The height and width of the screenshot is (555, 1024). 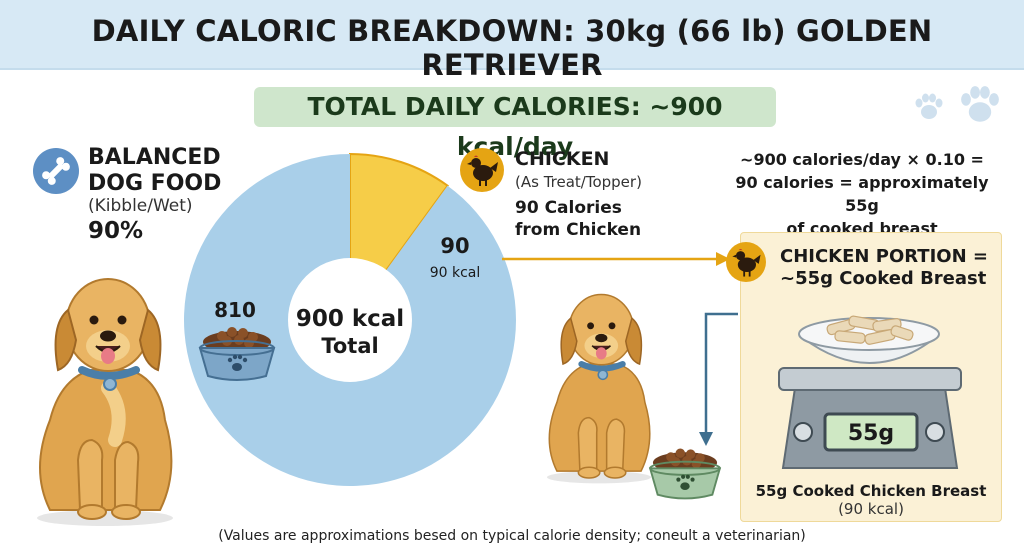 I want to click on chicken-calories-line2: from Chicken, so click(x=578, y=230).